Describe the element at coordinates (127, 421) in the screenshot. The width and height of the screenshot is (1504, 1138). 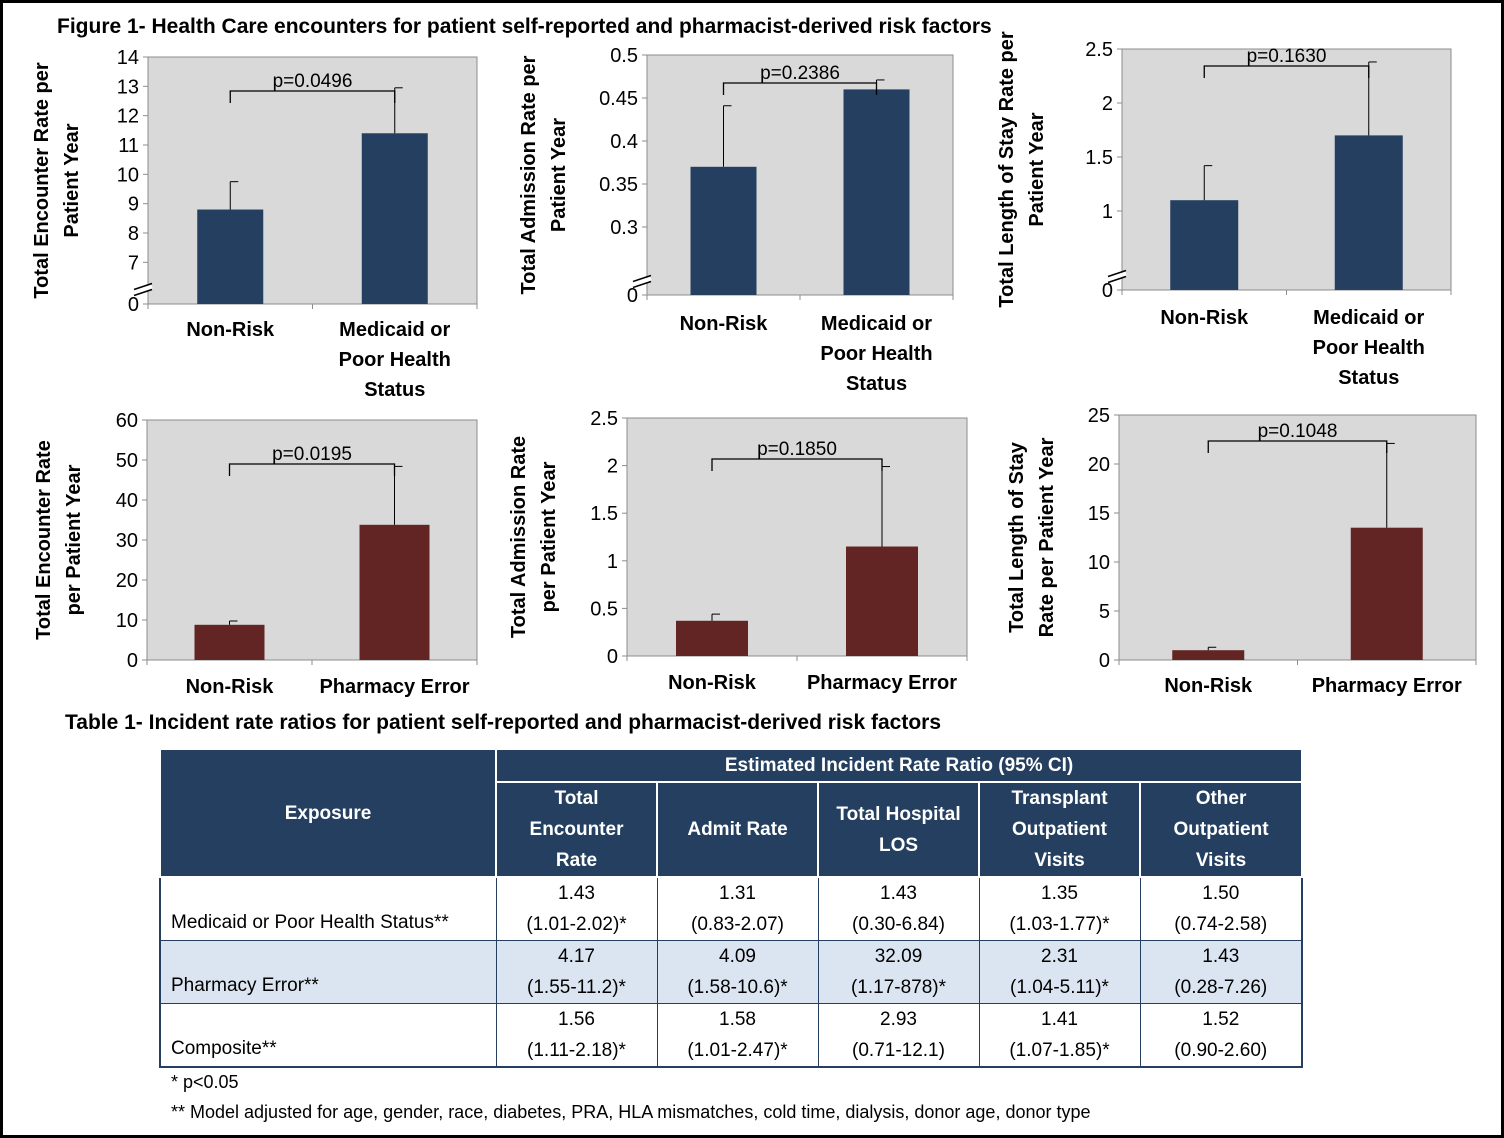
I see `y-tick-label: 60` at that location.